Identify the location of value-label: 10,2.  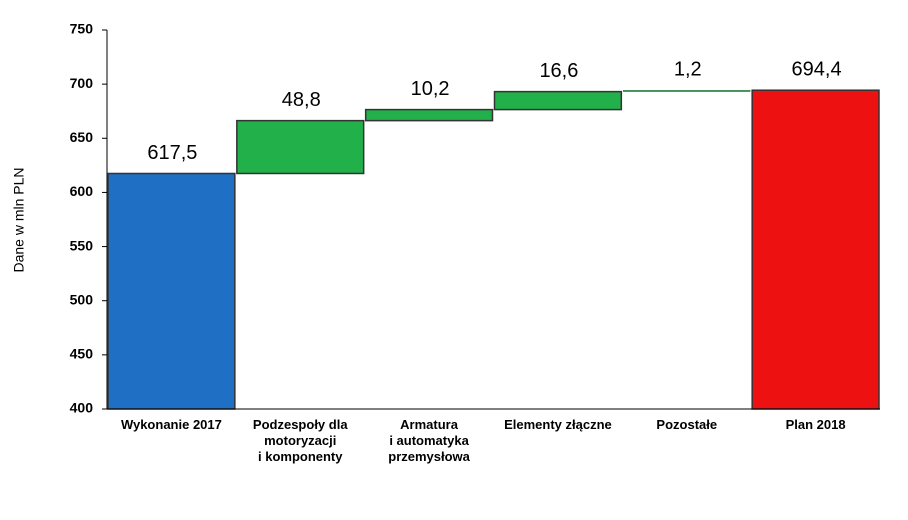
(430, 89).